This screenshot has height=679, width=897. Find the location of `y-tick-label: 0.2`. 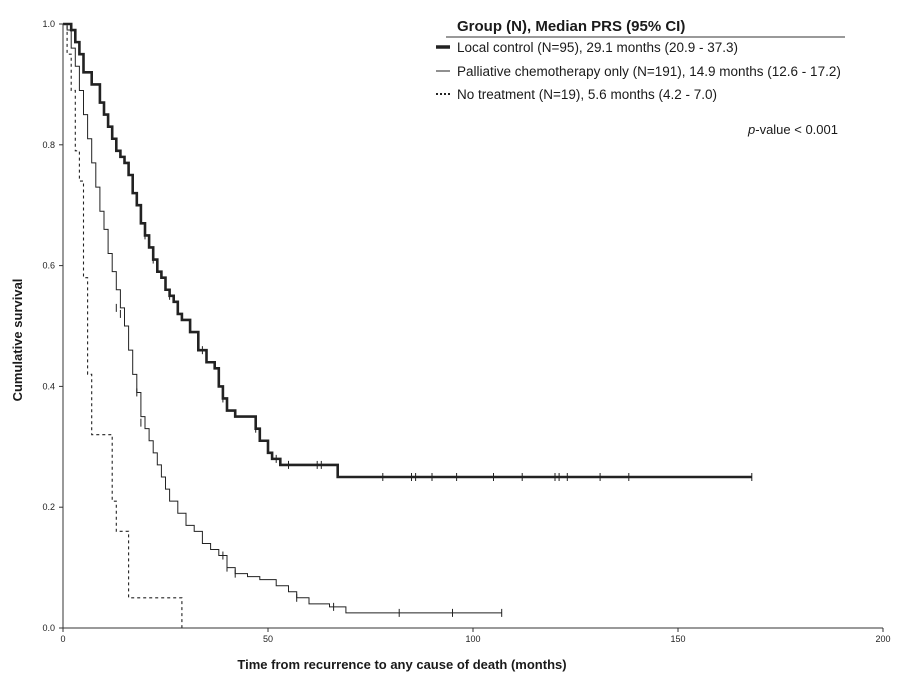

y-tick-label: 0.2 is located at coordinates (48, 507).